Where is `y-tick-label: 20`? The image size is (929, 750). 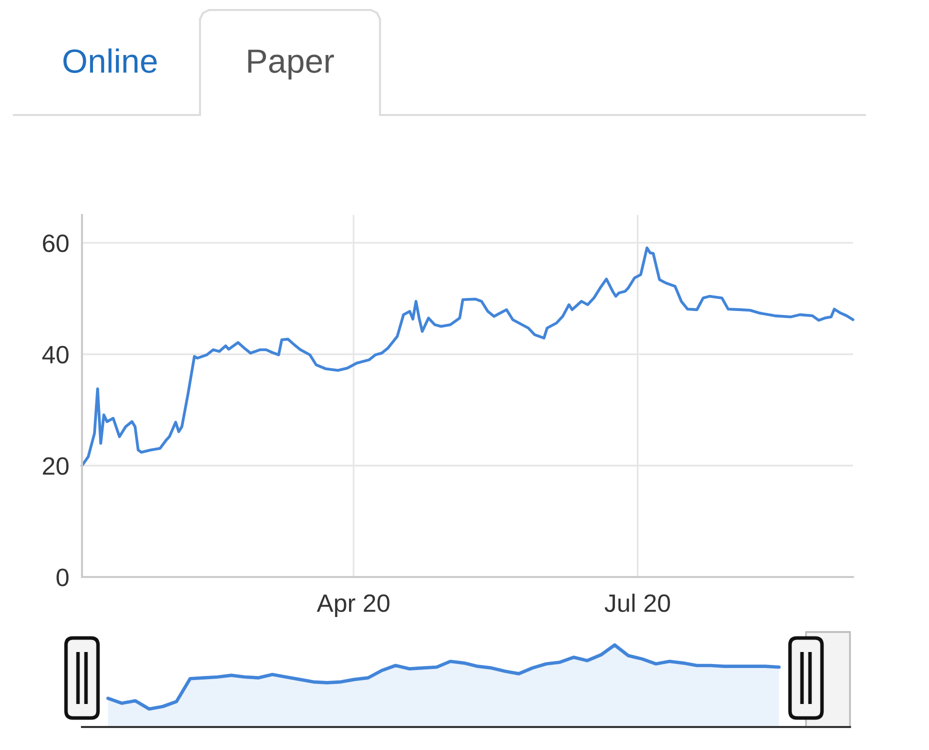
y-tick-label: 20 is located at coordinates (55, 466).